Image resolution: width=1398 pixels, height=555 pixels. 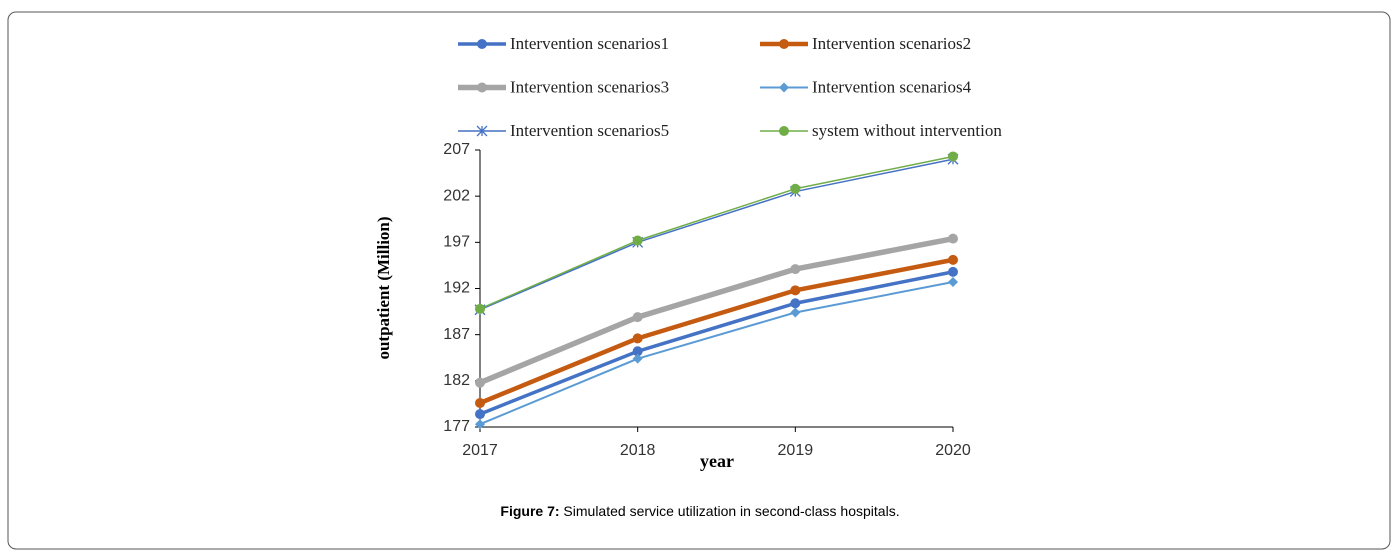 What do you see at coordinates (456, 380) in the screenshot?
I see `y-tick-label: 182` at bounding box center [456, 380].